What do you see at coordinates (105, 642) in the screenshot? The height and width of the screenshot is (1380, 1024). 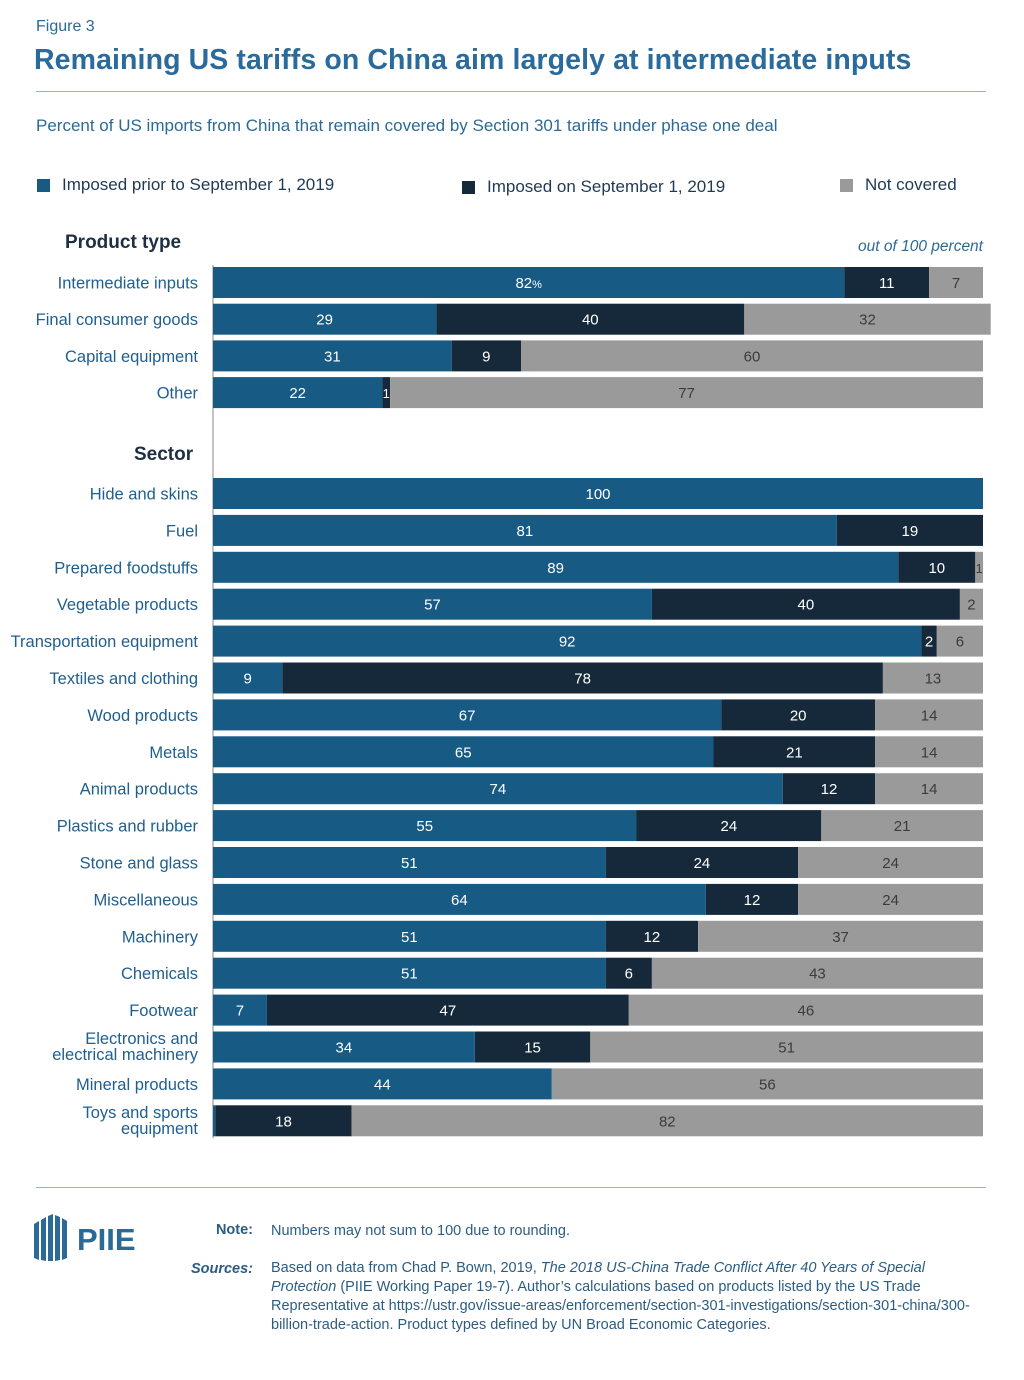 I see `category-label-transportation-equipment: Transportation equipment` at bounding box center [105, 642].